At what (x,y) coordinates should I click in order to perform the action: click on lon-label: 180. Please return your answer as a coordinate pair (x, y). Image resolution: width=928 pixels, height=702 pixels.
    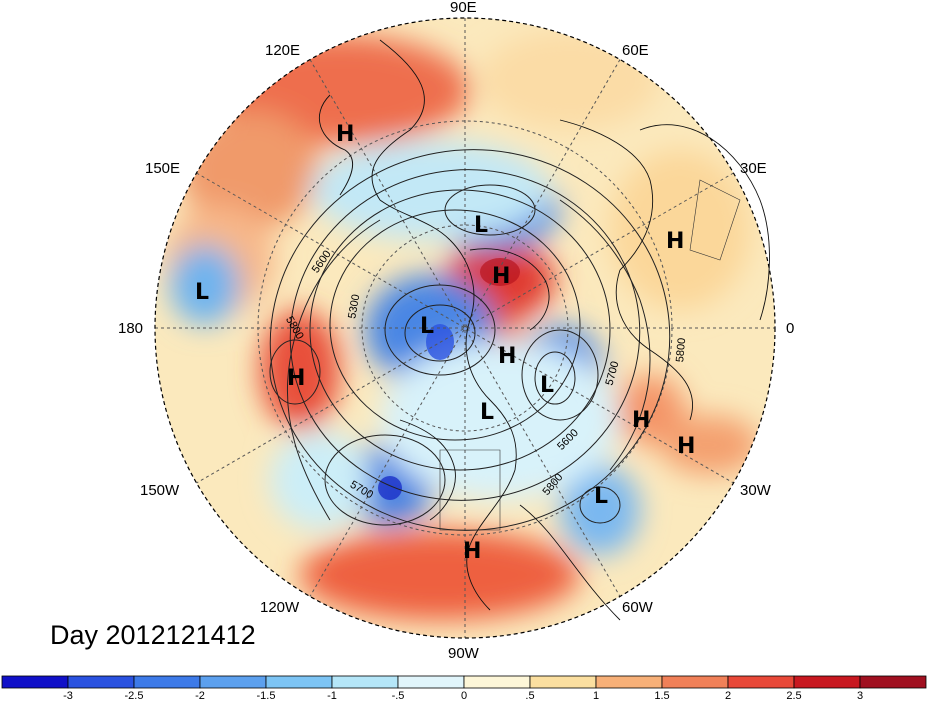
    Looking at the image, I should click on (130, 328).